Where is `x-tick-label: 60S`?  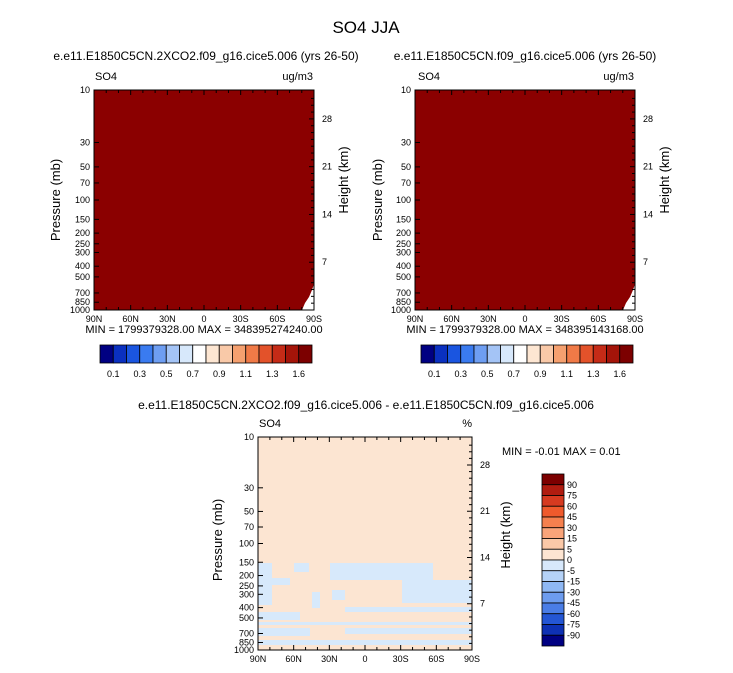
x-tick-label: 60S is located at coordinates (277, 319).